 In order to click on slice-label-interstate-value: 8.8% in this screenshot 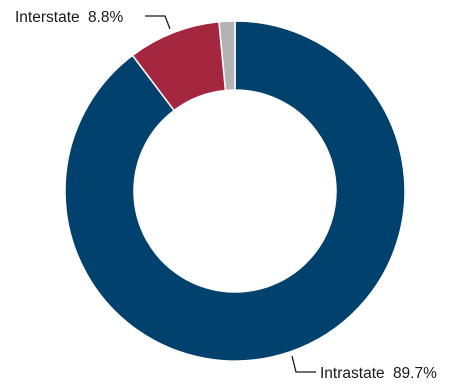, I will do `click(106, 17)`.